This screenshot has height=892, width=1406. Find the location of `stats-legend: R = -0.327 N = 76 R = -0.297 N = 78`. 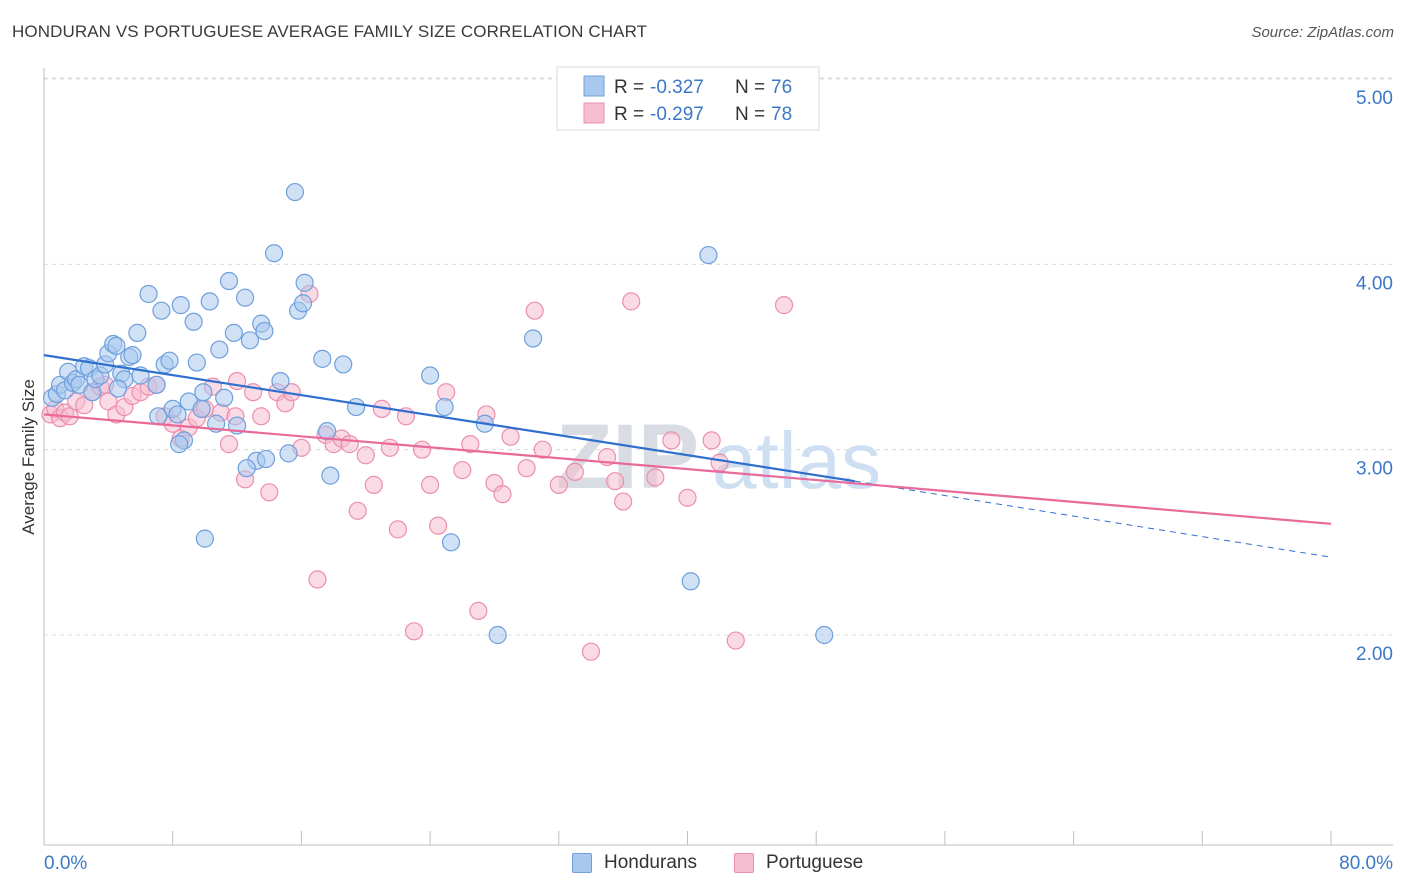

stats-legend: R = -0.327 N = 76 R = -0.297 N = 78 is located at coordinates (688, 98).